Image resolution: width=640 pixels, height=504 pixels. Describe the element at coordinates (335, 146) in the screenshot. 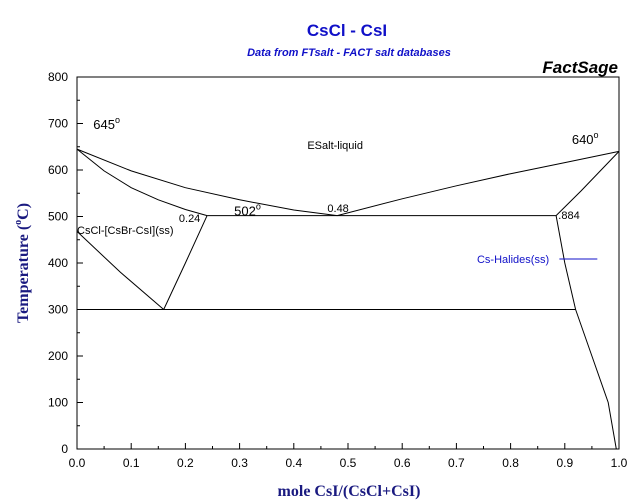

I see `annotation-label: ESalt-liquid` at that location.